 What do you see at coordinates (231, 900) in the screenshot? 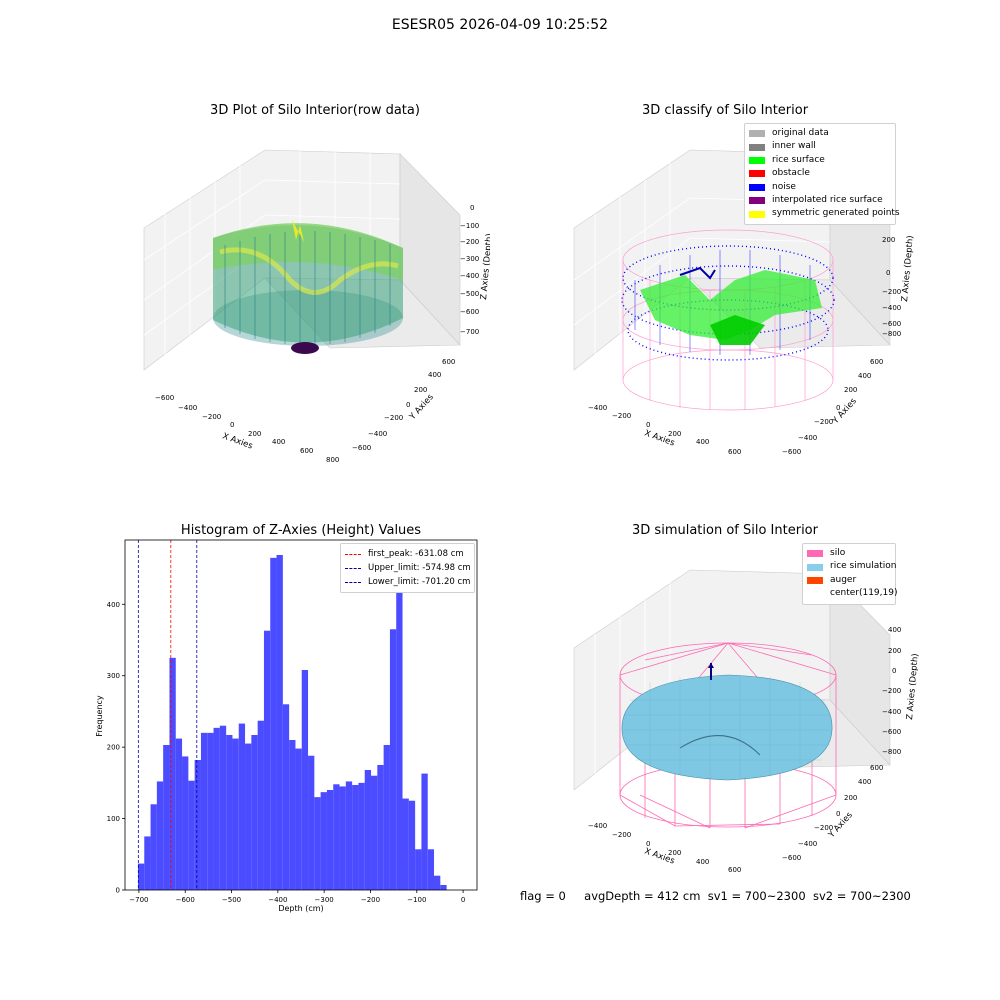
I see `histogram-x-tick-label: −500` at bounding box center [231, 900].